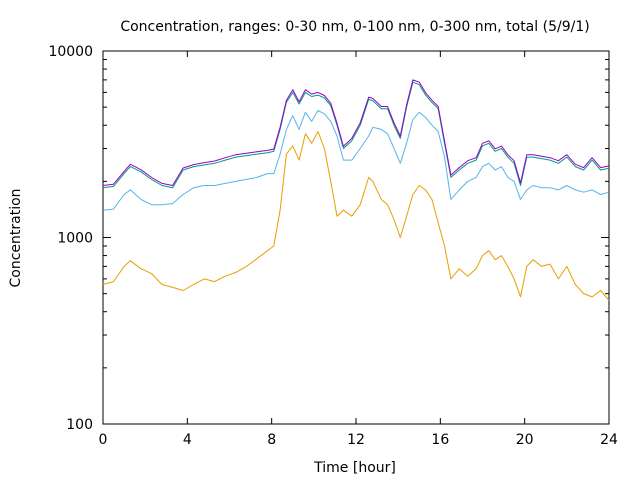 This screenshot has height=480, width=640. I want to click on x-tick-label: 4, so click(187, 440).